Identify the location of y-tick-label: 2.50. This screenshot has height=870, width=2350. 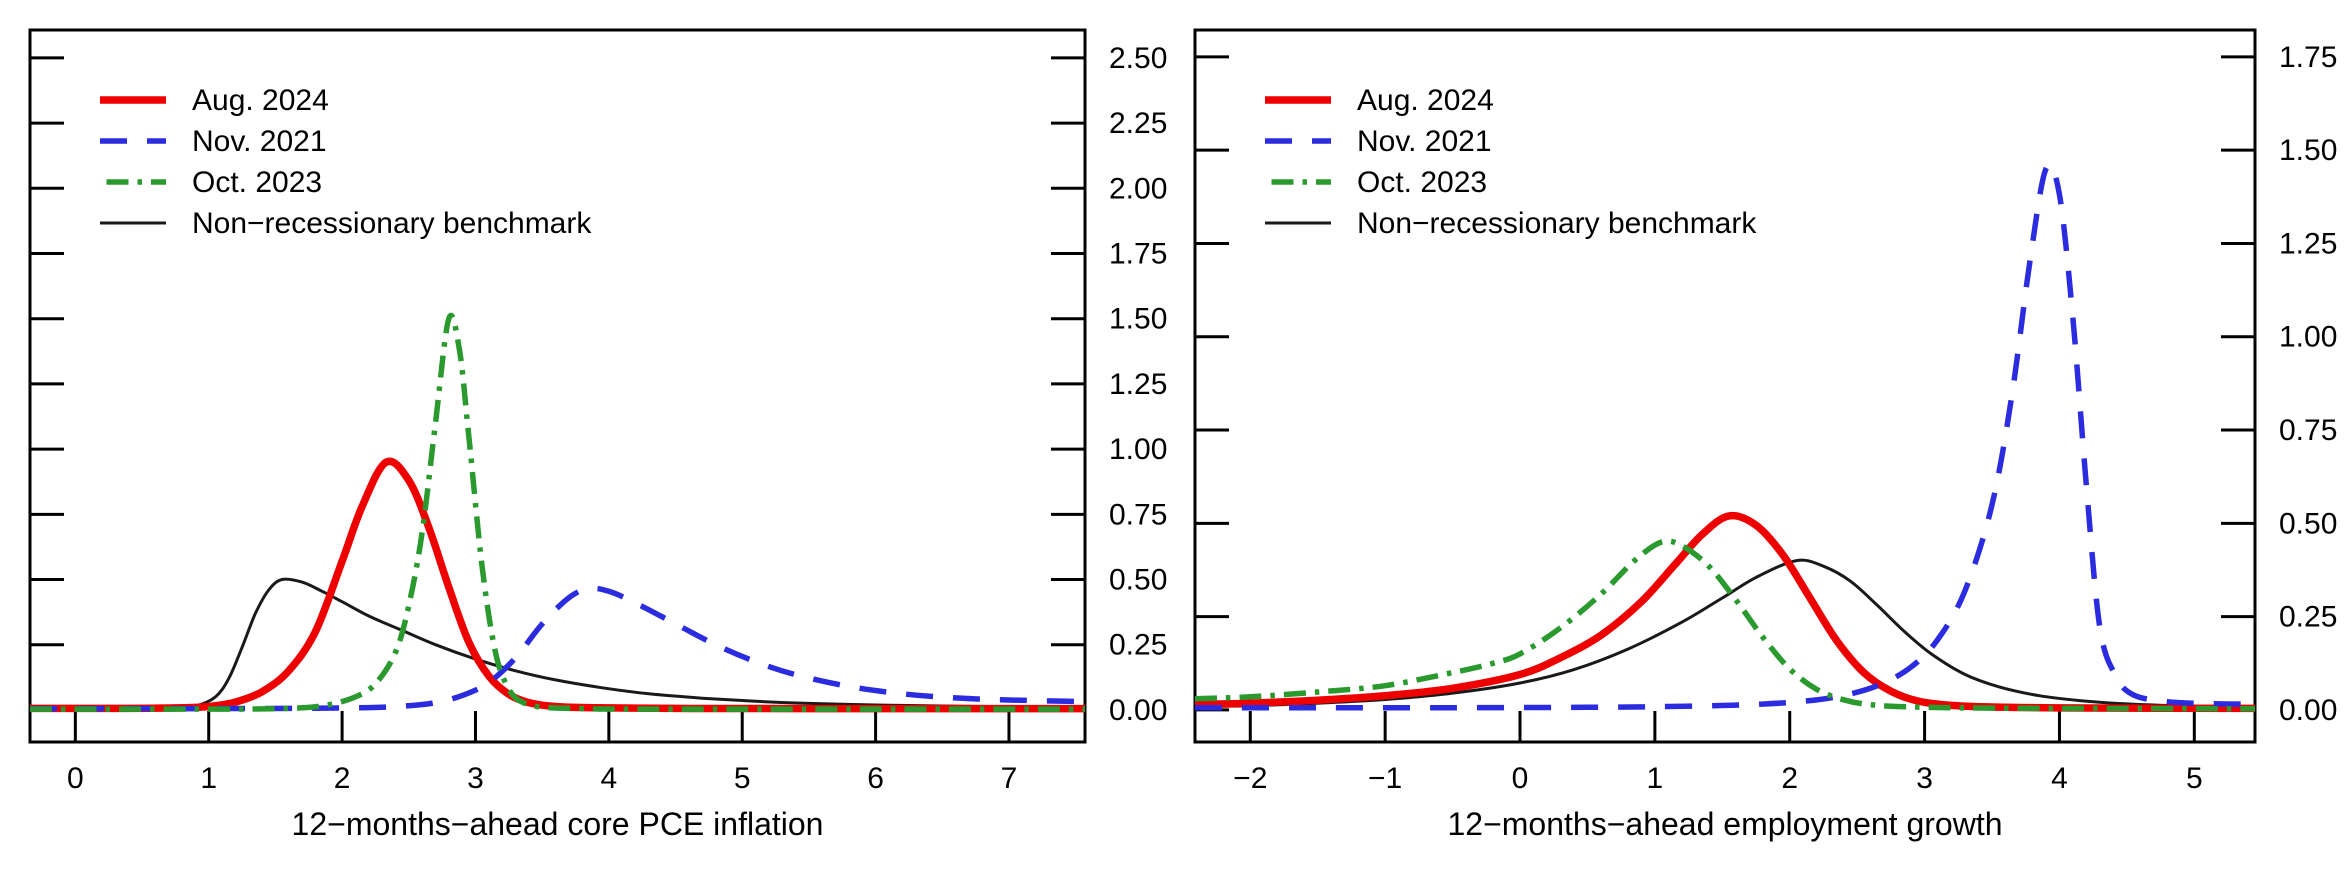
(1138, 58).